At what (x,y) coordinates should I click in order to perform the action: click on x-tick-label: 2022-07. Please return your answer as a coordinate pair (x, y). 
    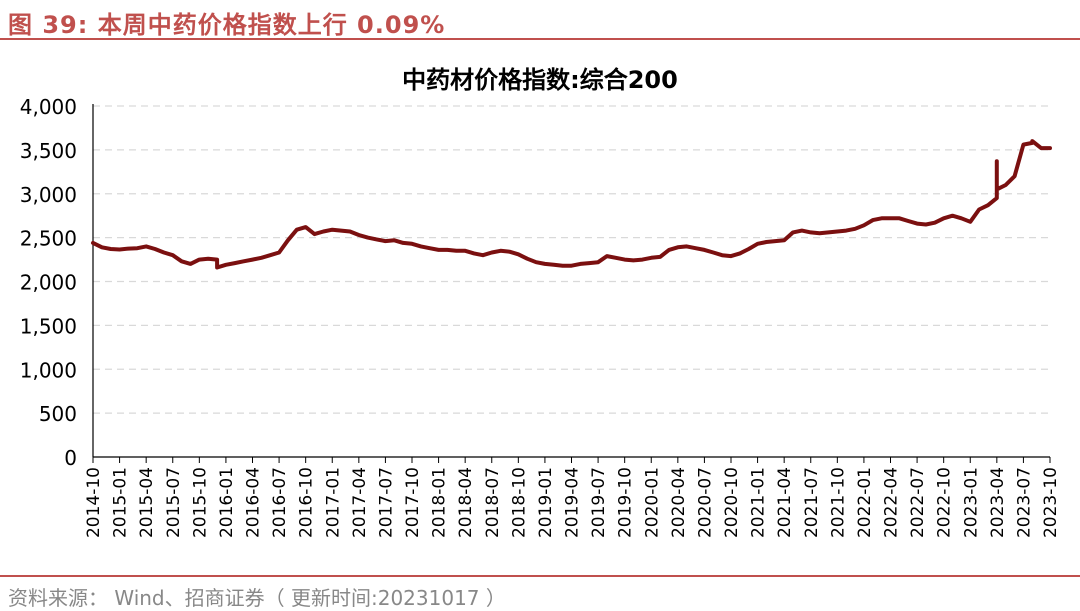
    Looking at the image, I should click on (918, 502).